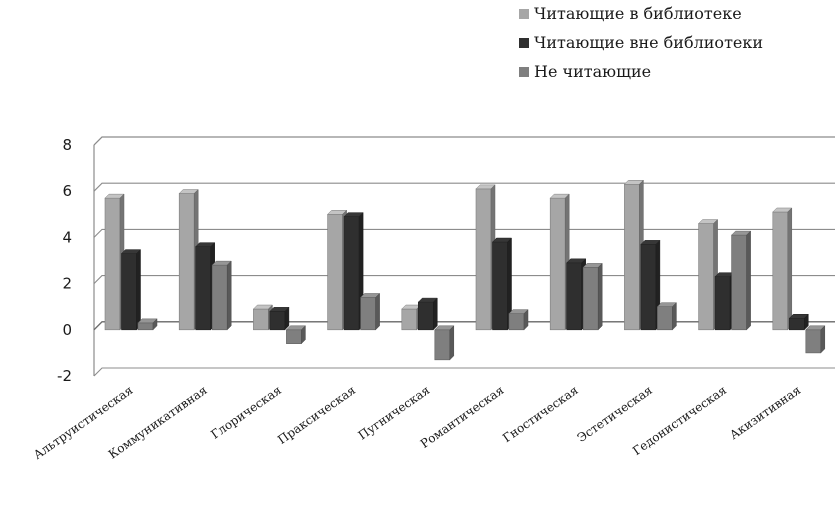 This screenshot has width=835, height=514. What do you see at coordinates (765, 412) in the screenshot?
I see `x-tick-label: Акизитивная` at bounding box center [765, 412].